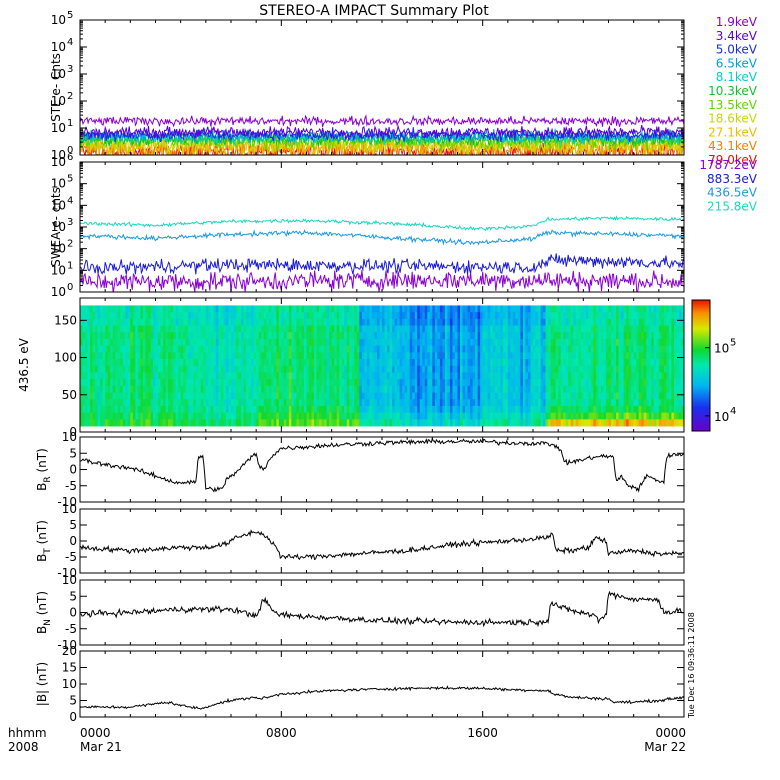 Image resolution: width=780 pixels, height=780 pixels. I want to click on y-tick-label: 10, so click(58, 20).